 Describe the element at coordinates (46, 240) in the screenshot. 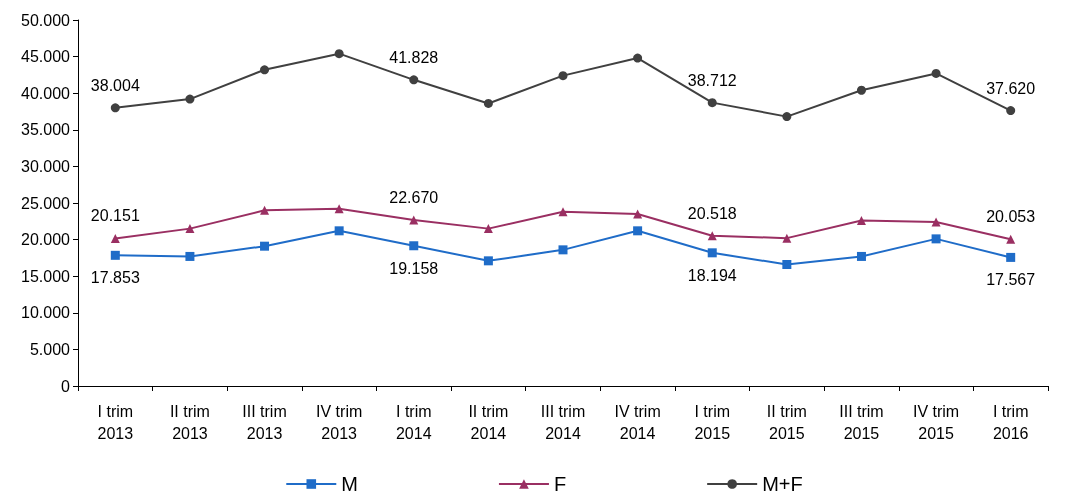

I see `y-tick-label: 20.000` at that location.